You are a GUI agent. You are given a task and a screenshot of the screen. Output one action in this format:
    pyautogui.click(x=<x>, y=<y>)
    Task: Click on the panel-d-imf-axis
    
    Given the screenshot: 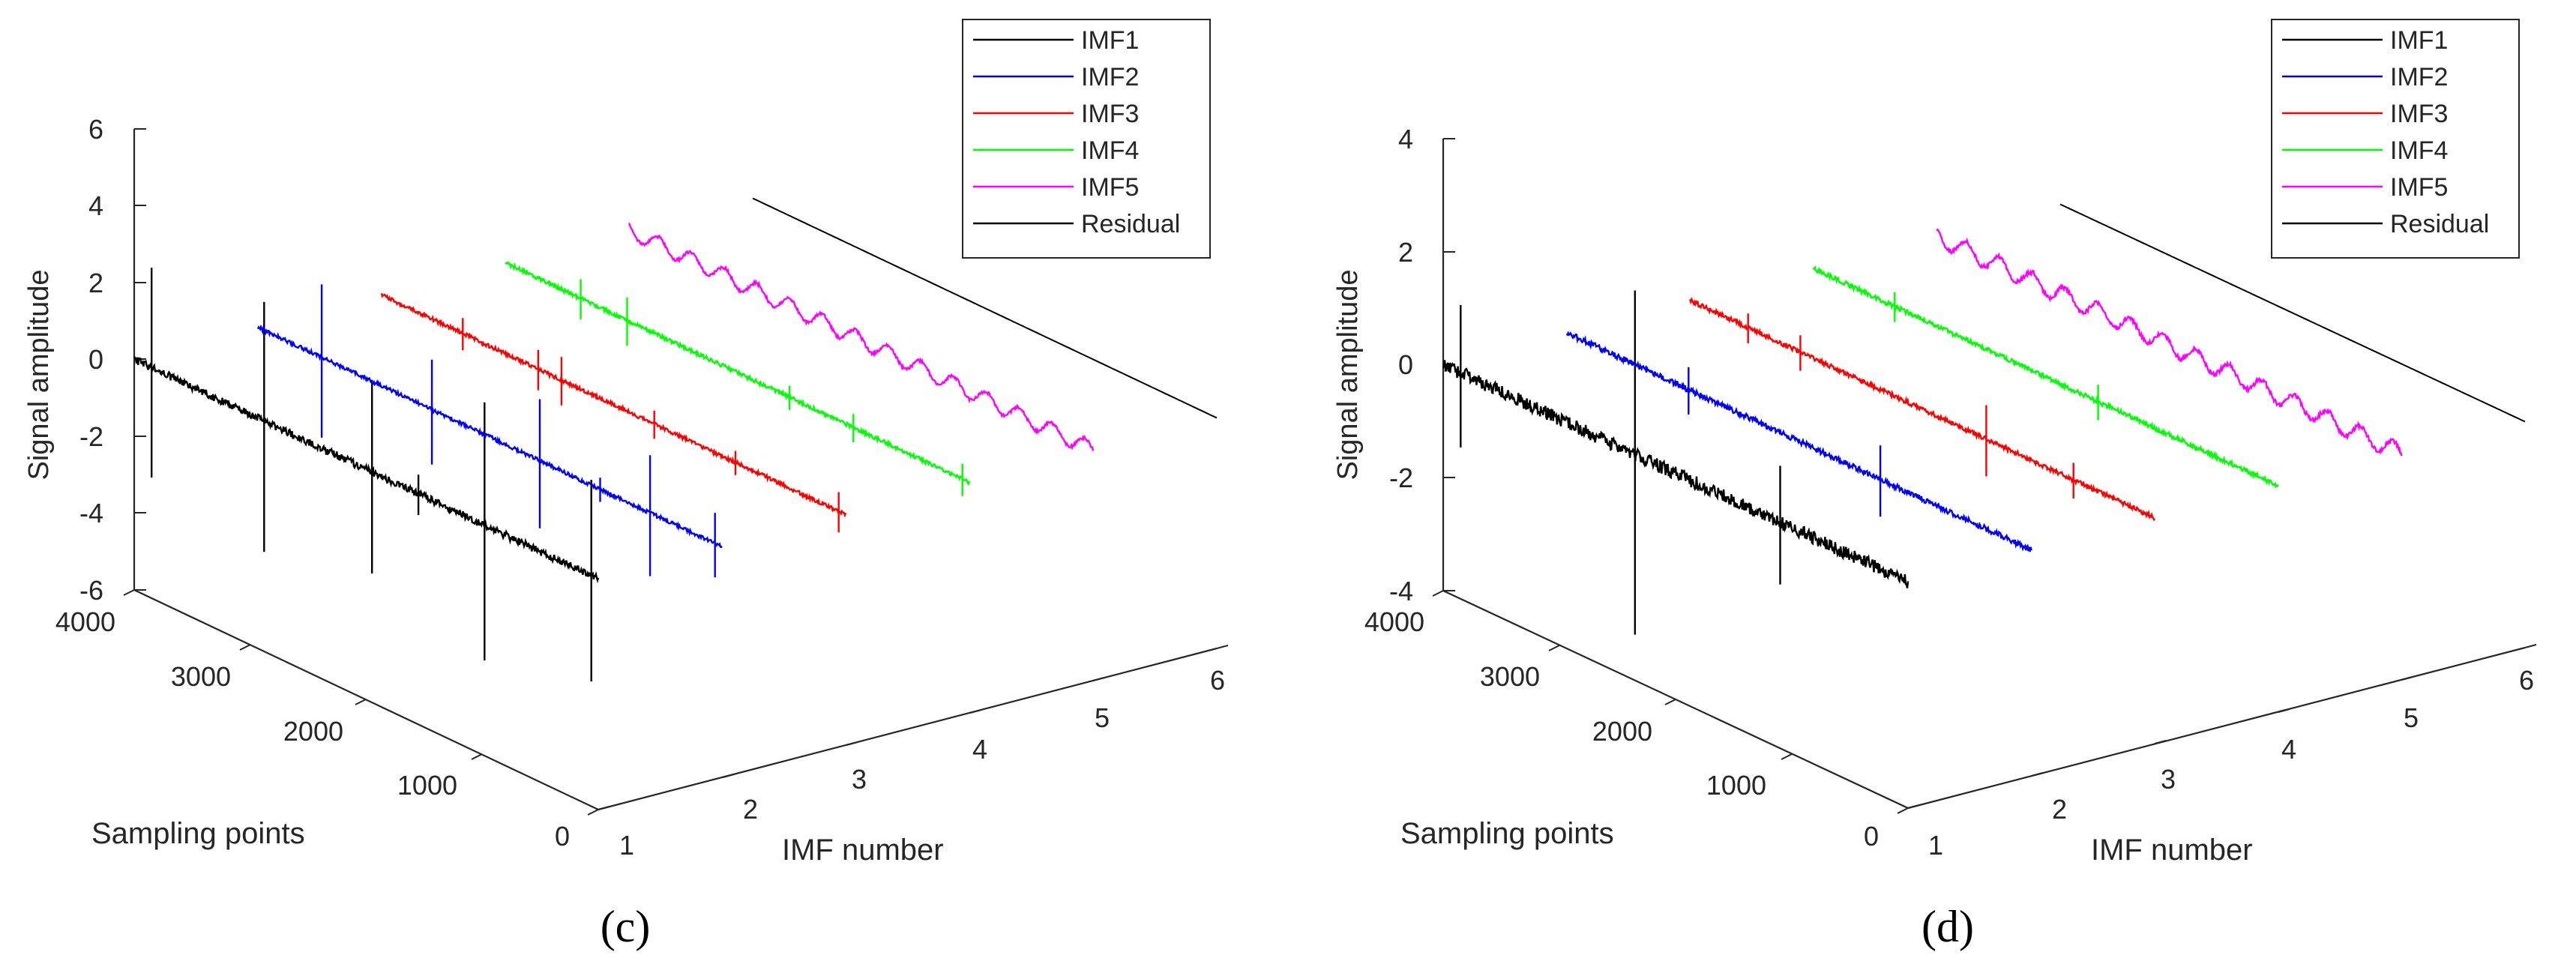 What is the action you would take?
    pyautogui.click(x=2216, y=728)
    